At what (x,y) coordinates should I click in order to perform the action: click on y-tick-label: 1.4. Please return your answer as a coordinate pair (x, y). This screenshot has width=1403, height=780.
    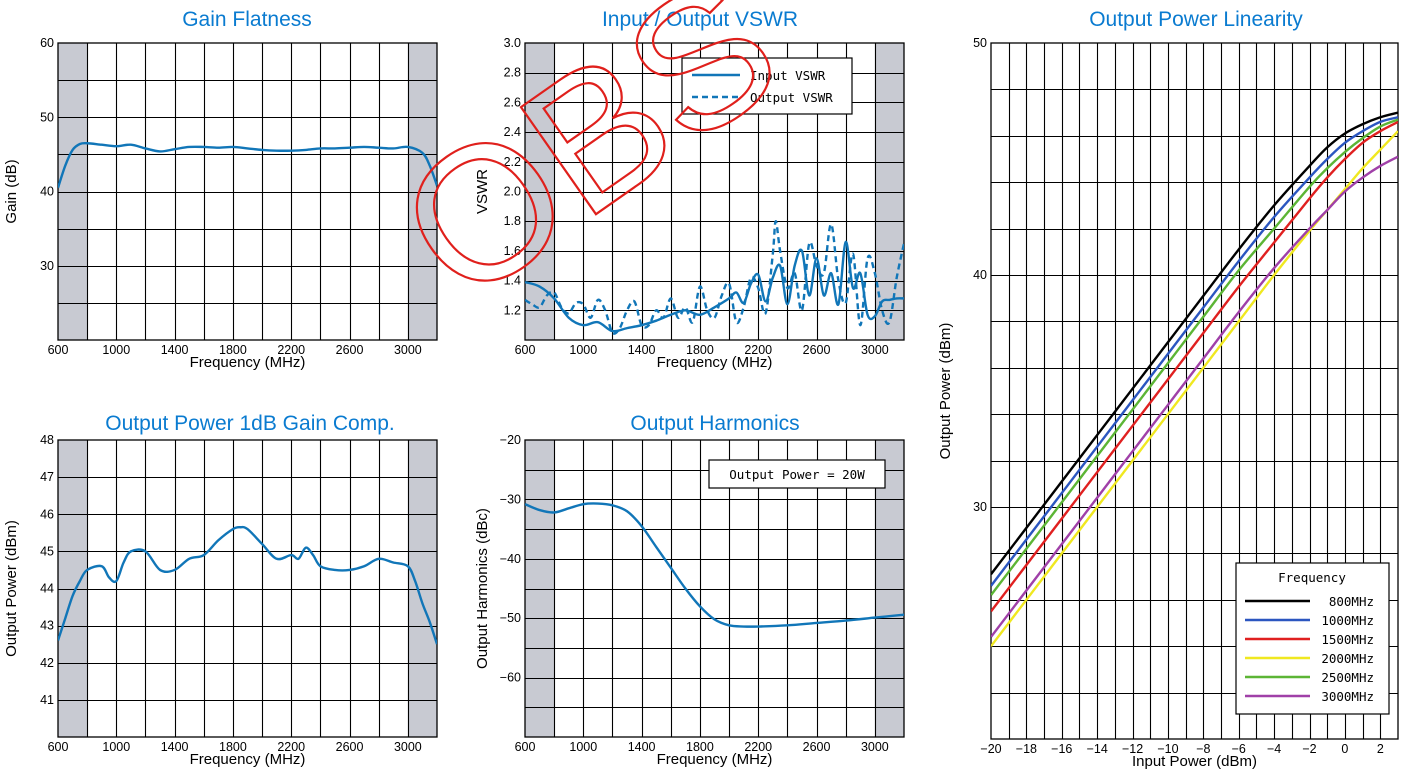
    Looking at the image, I should click on (512, 281).